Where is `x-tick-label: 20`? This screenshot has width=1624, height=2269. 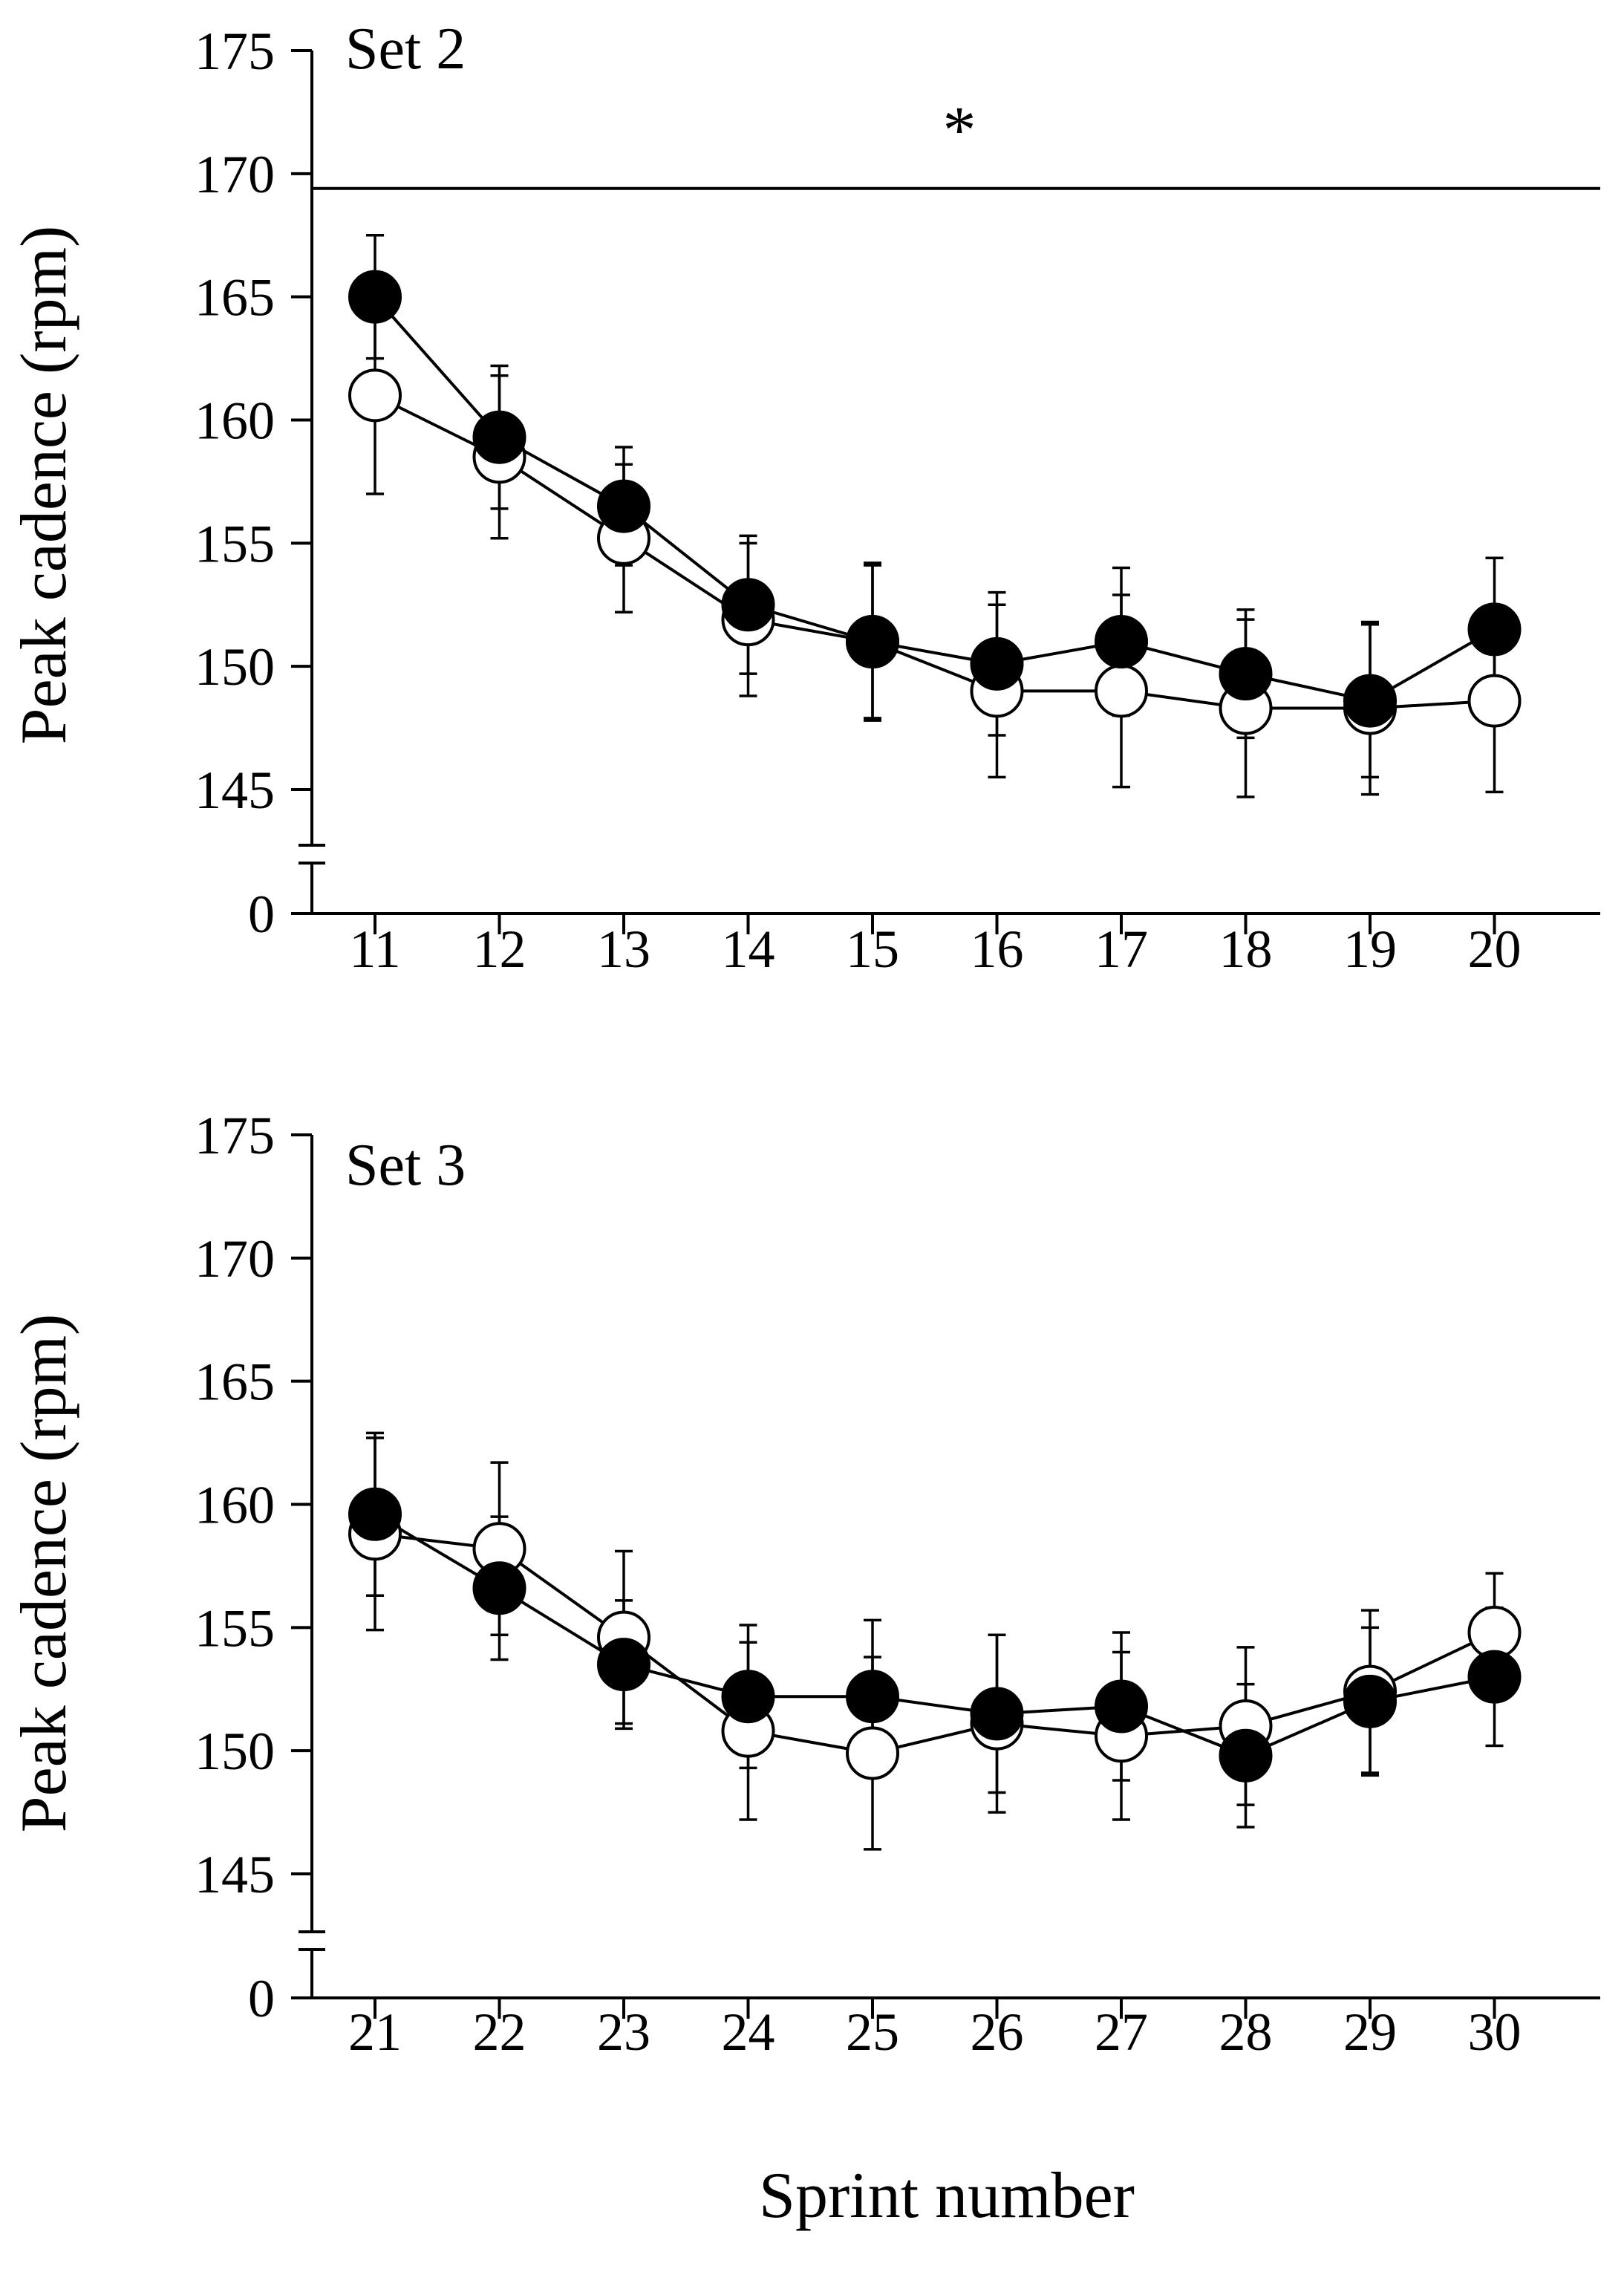 x-tick-label: 20 is located at coordinates (1495, 949).